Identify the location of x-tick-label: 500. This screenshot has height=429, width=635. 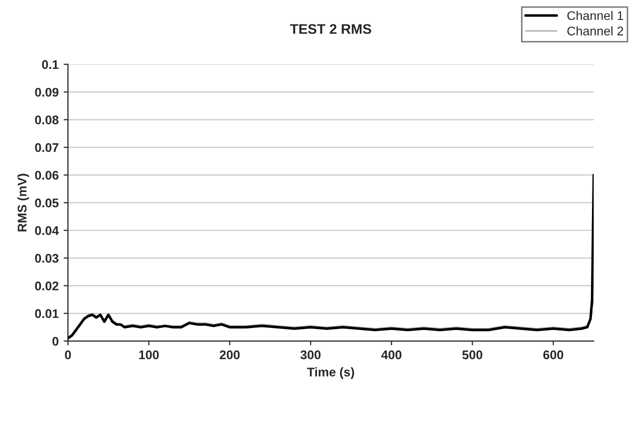
(472, 355).